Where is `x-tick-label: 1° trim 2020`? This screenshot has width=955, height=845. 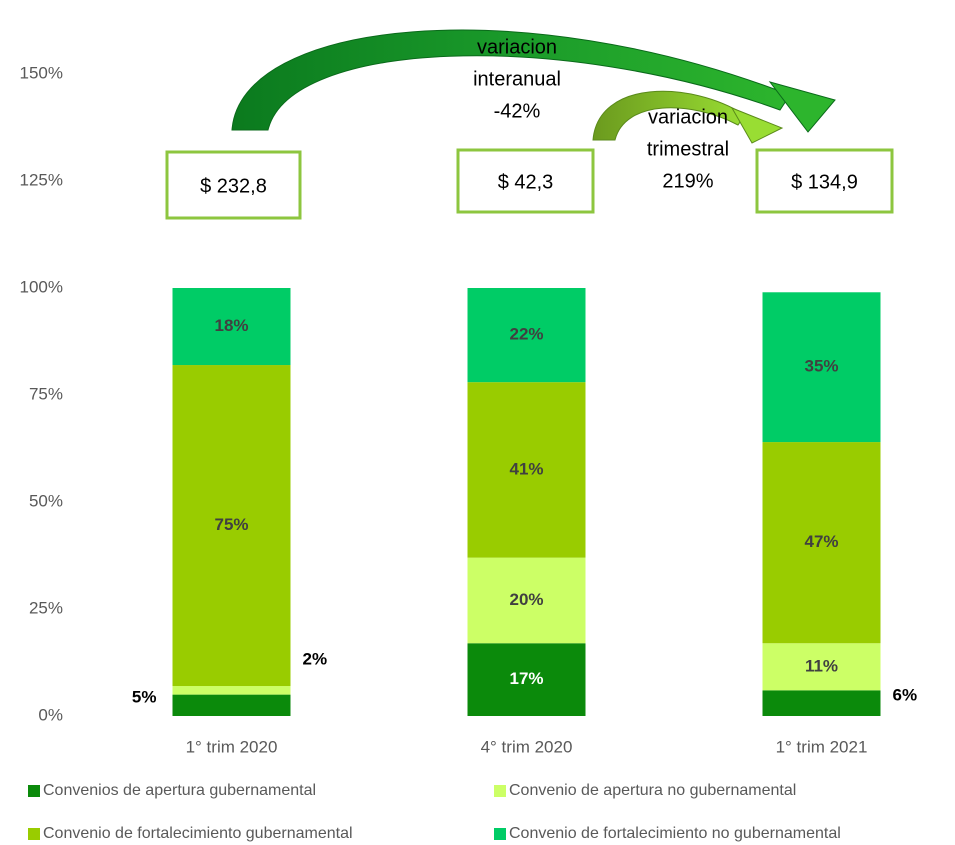
x-tick-label: 1° trim 2020 is located at coordinates (232, 746).